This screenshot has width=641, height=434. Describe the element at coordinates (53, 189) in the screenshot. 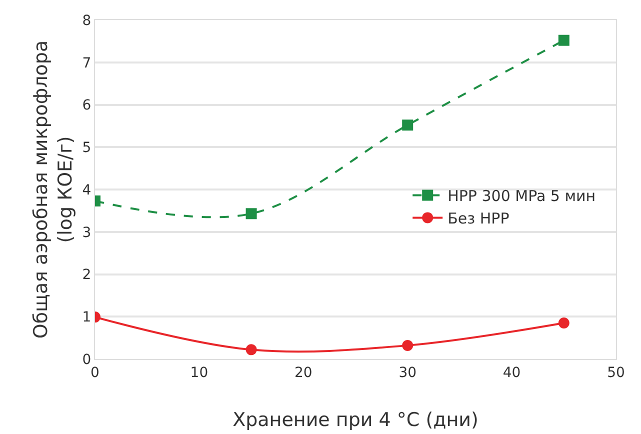

I see `y-axis-title: Общая аэробная микрофлора (log КОЕ/г)` at that location.